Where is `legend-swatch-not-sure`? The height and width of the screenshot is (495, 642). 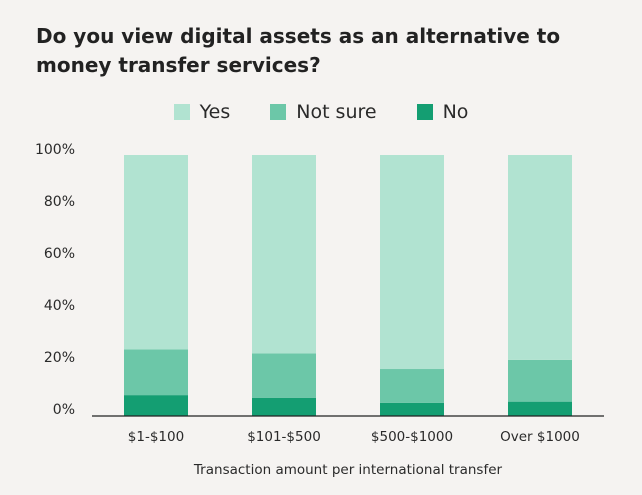
legend-swatch-not-sure is located at coordinates (278, 112).